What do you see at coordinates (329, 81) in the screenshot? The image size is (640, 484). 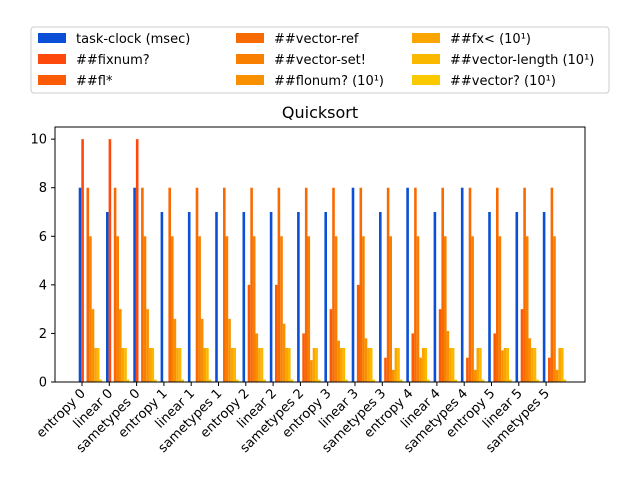 I see `legend-label: ##flonum? (10¹)` at bounding box center [329, 81].